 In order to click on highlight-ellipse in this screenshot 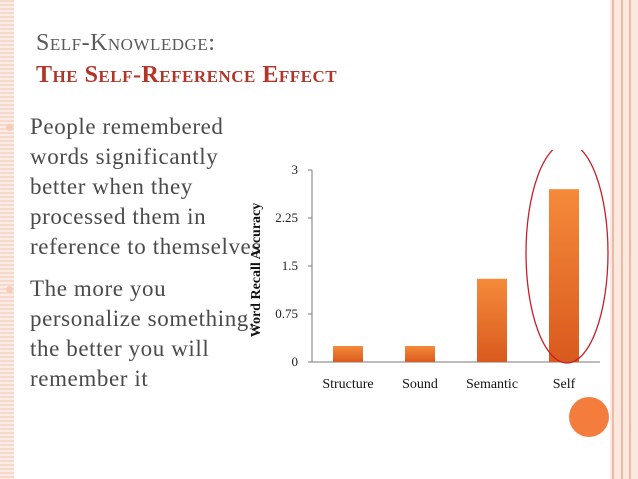, I will do `click(567, 257)`.